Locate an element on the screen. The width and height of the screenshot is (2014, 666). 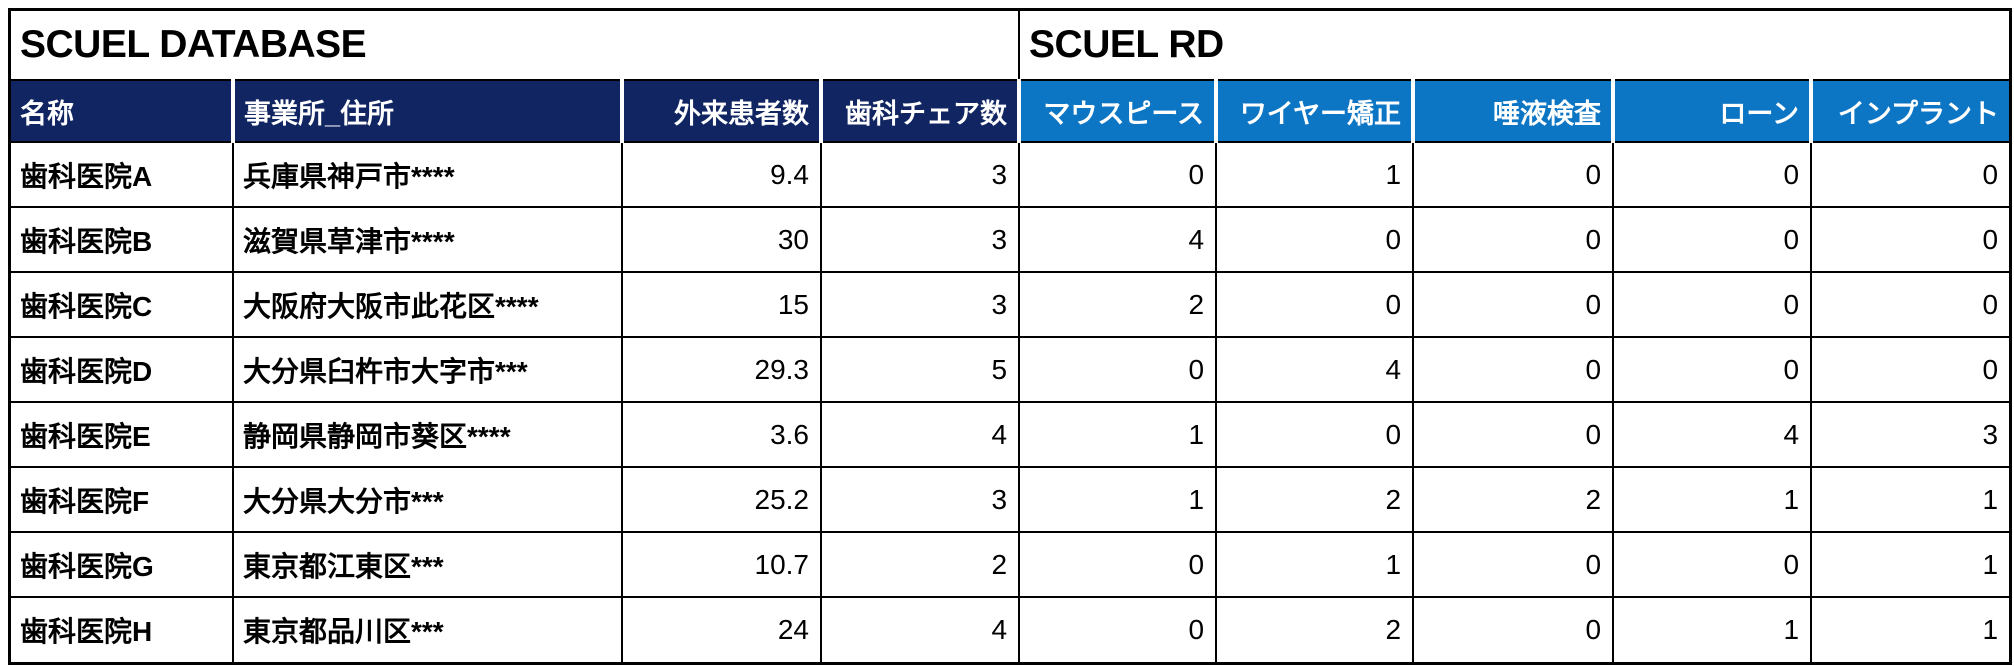
col-header-name: 名称 is located at coordinates (123, 111).